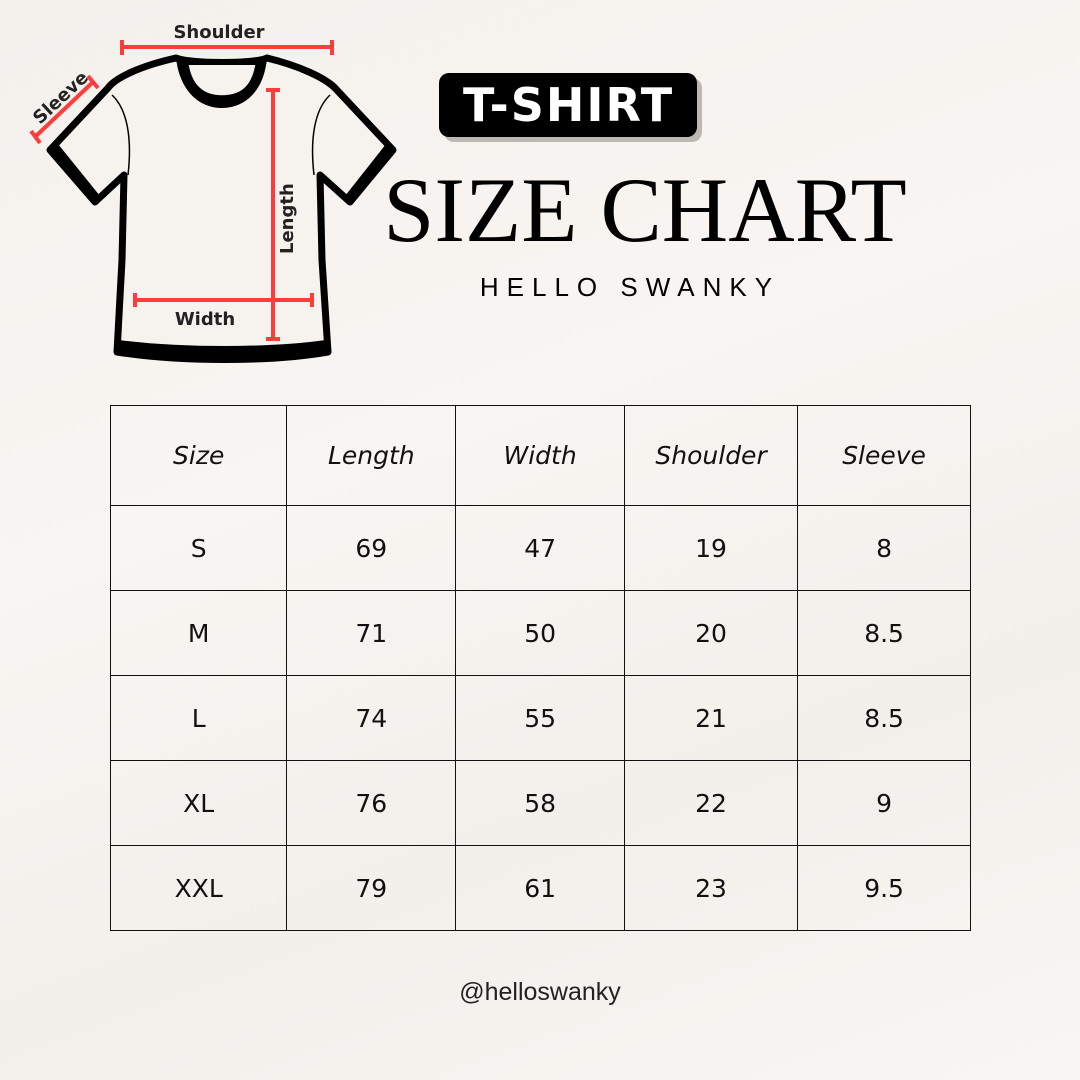 This screenshot has width=1080, height=1080. I want to click on table-row: XXL 79 61 23 9.5, so click(540, 888).